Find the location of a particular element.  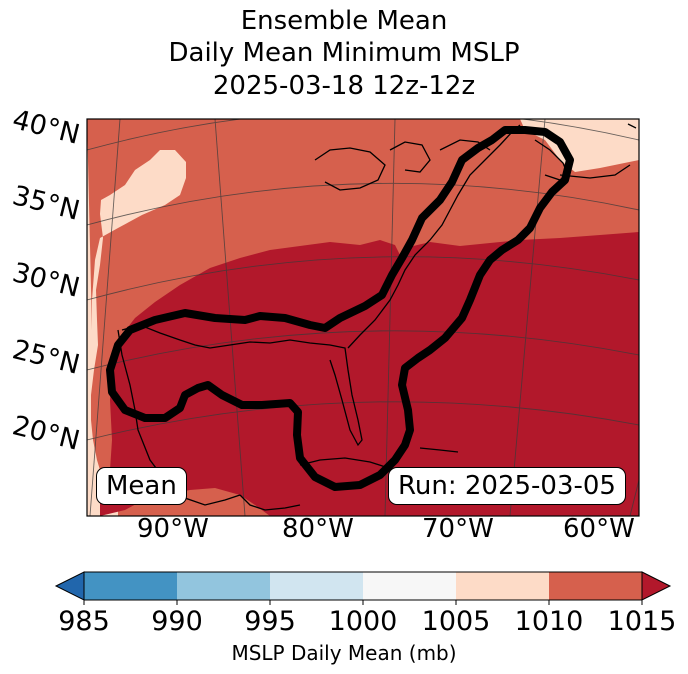

colorbar is located at coordinates (363, 588).